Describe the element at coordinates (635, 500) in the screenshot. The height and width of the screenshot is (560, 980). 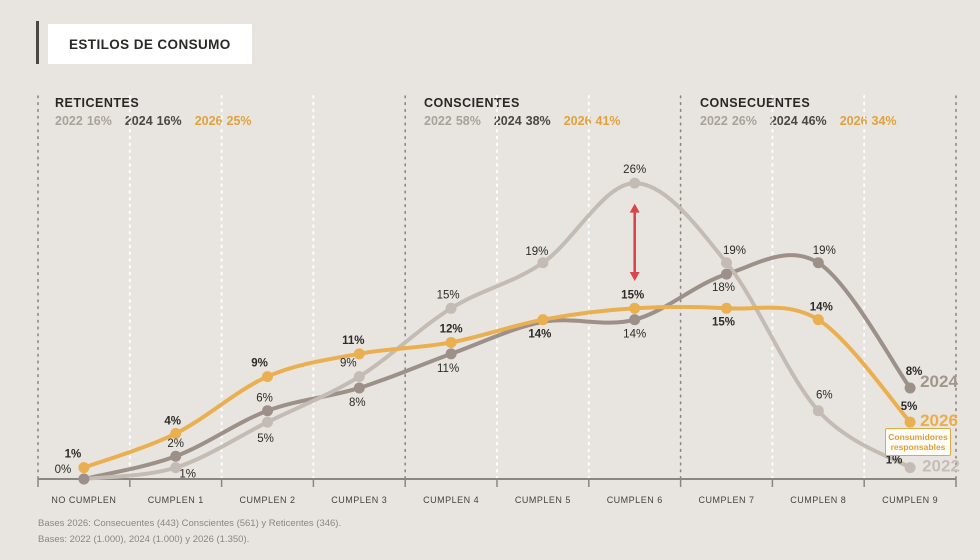
I see `category-label: CUMPLEN 6` at that location.